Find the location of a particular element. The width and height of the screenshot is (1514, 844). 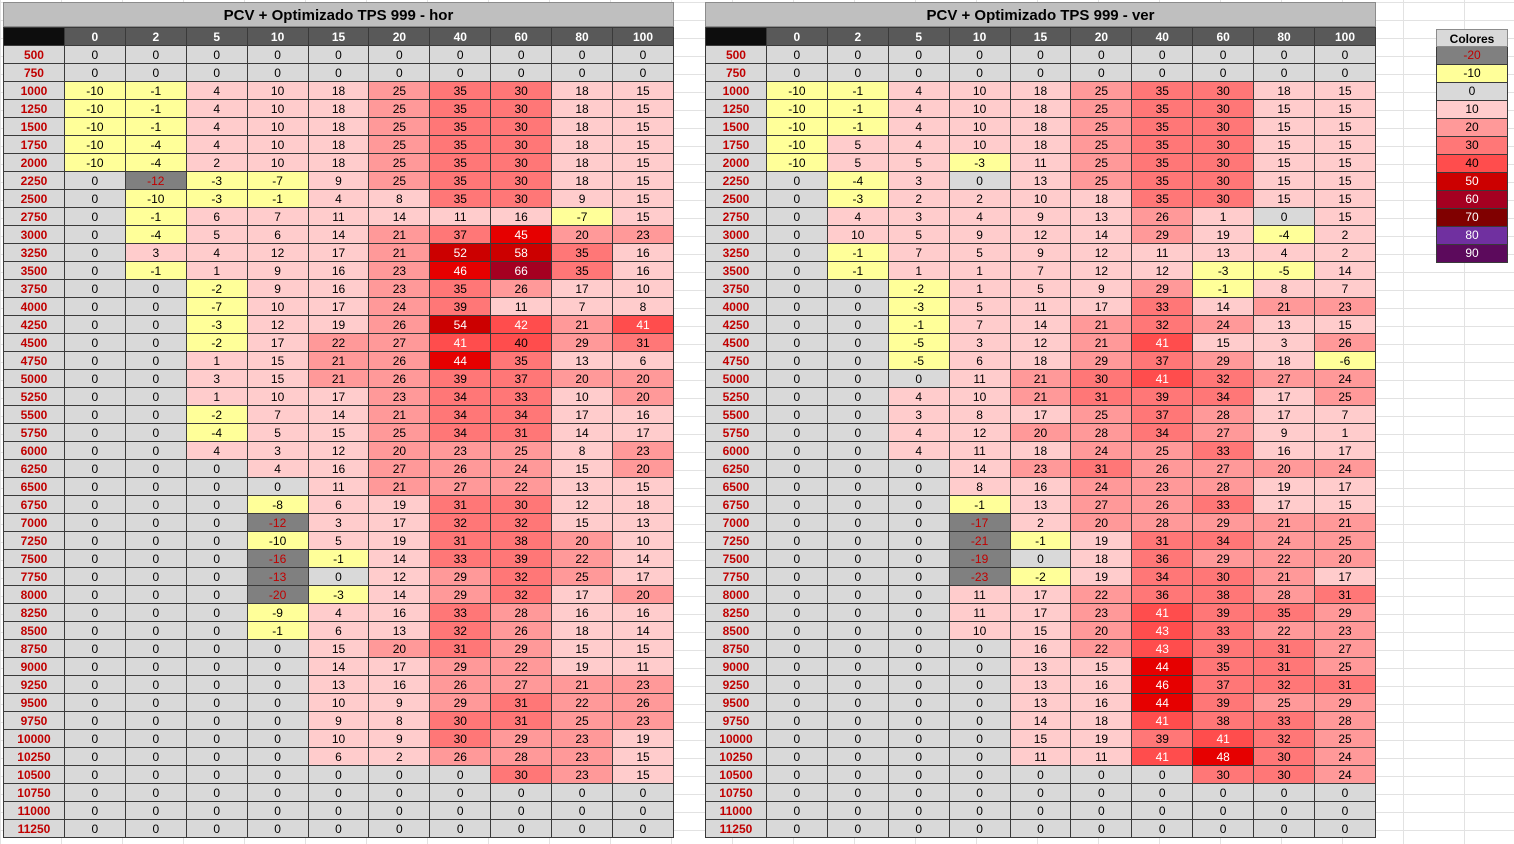

row-label: 10250 is located at coordinates (736, 756).